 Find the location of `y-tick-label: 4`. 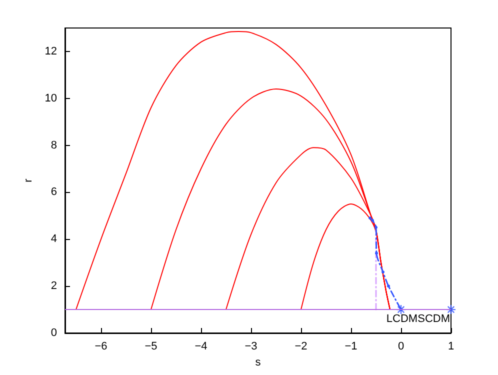

y-tick-label: 4 is located at coordinates (53, 239).